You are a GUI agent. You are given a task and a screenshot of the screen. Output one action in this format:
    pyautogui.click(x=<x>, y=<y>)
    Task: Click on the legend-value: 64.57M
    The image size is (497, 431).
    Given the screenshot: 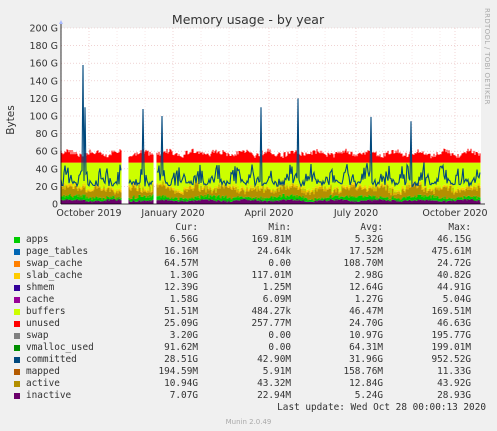 What is the action you would take?
    pyautogui.click(x=181, y=263)
    